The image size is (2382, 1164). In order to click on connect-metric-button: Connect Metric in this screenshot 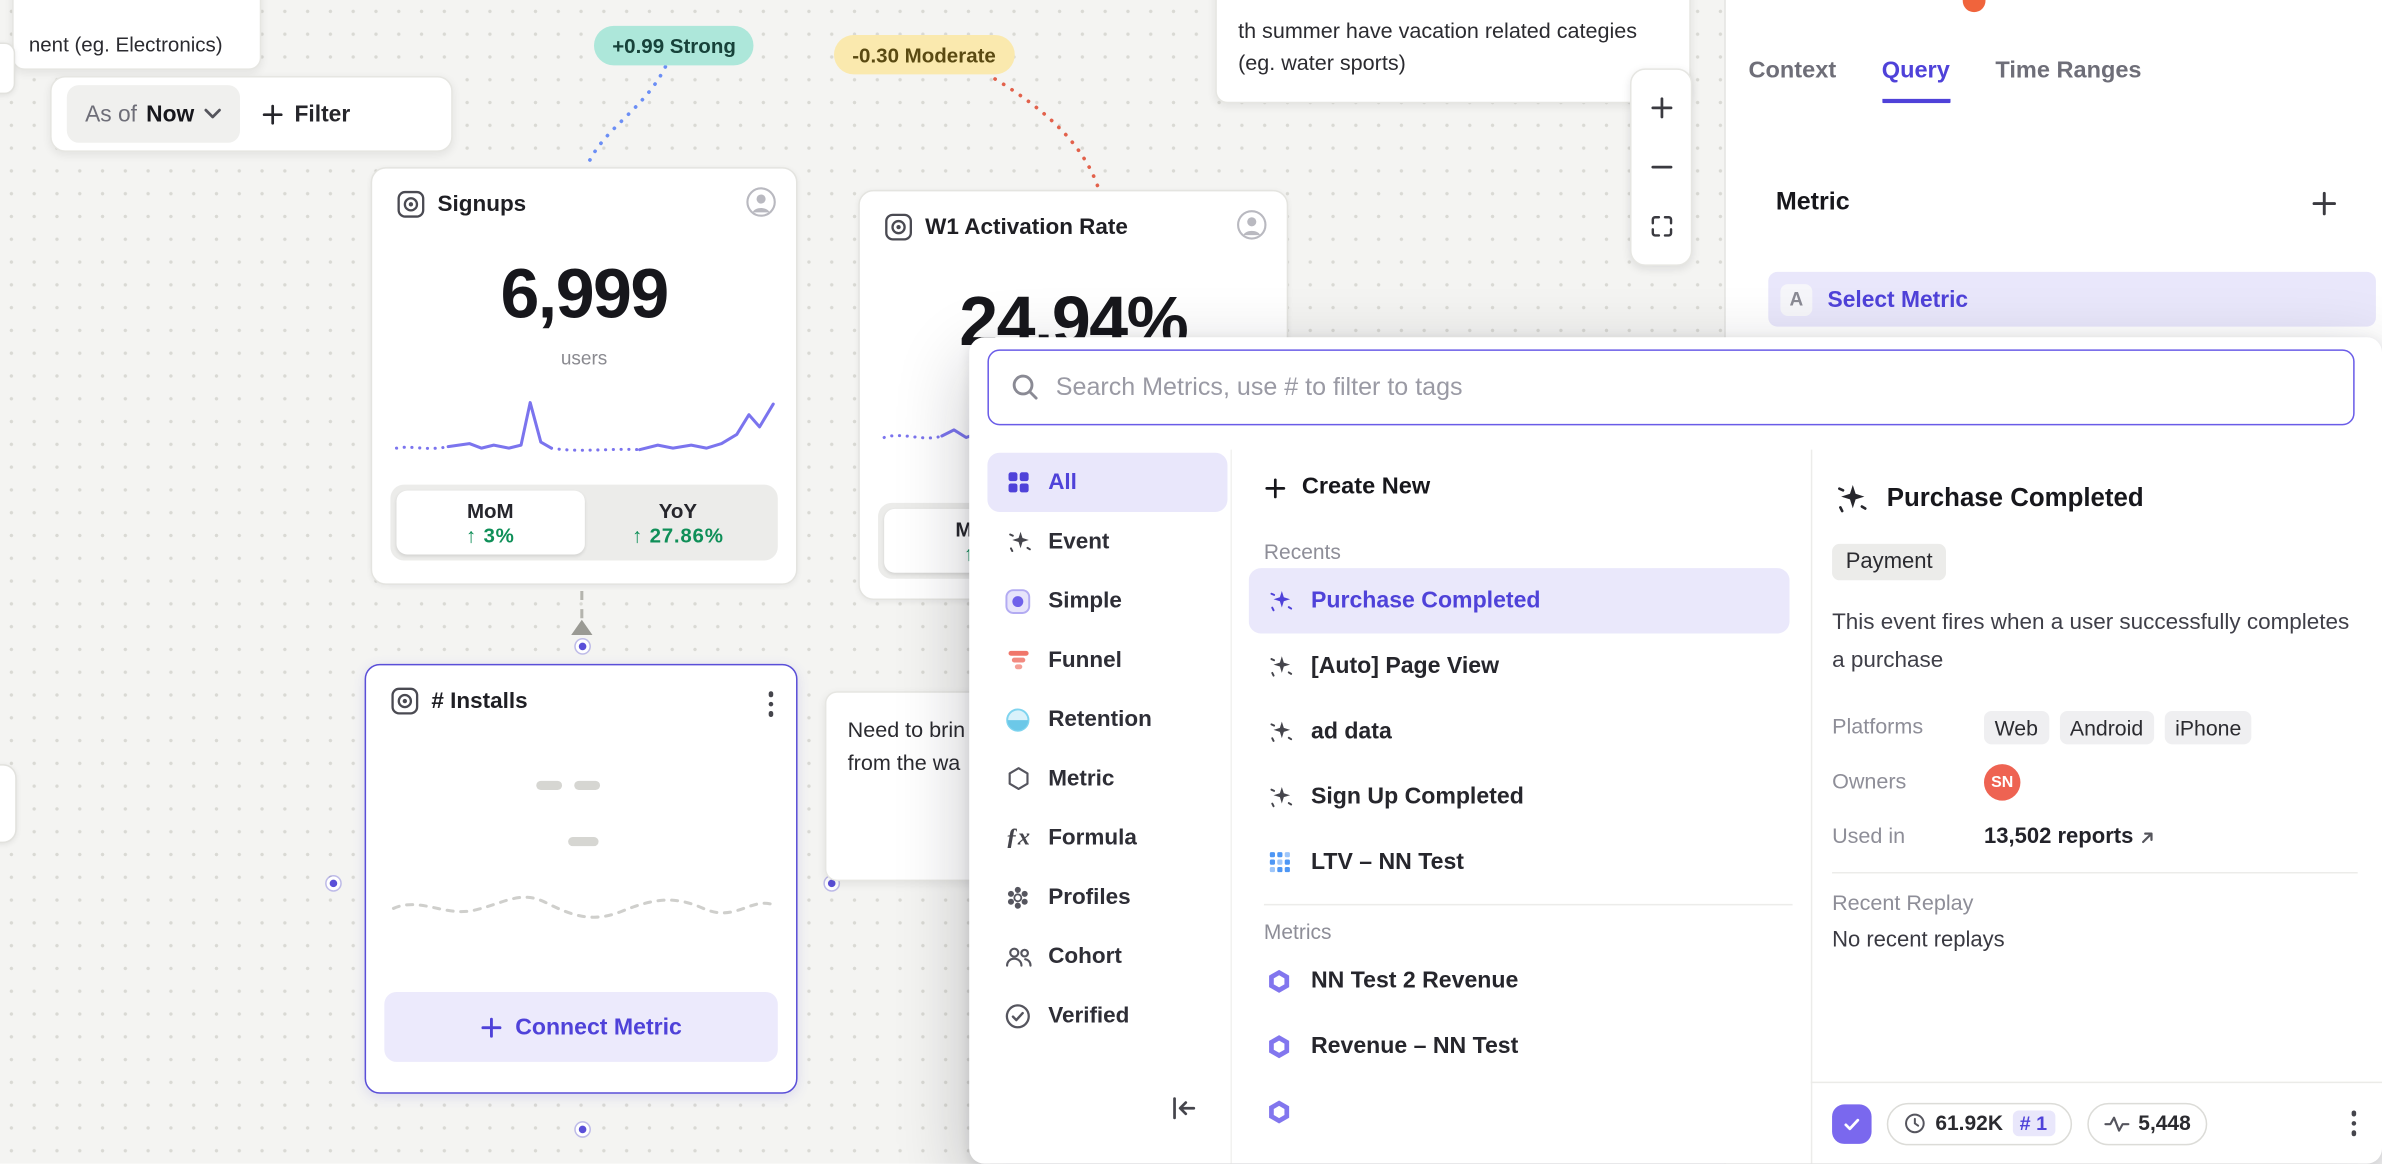, I will do `click(581, 1026)`.